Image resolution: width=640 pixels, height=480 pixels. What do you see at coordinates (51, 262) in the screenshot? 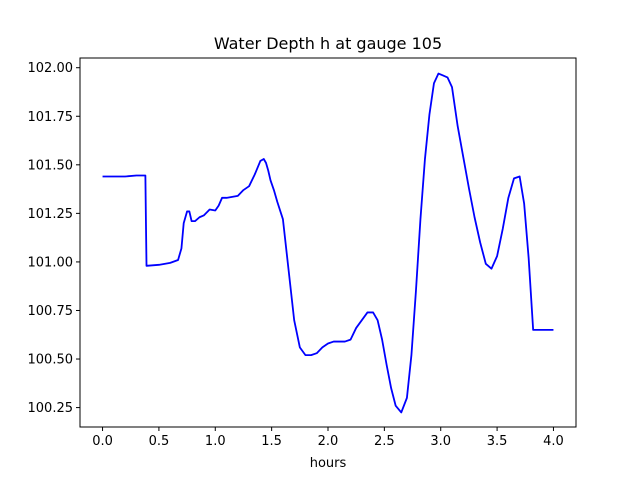
I see `y-tick-label: 101.00` at bounding box center [51, 262].